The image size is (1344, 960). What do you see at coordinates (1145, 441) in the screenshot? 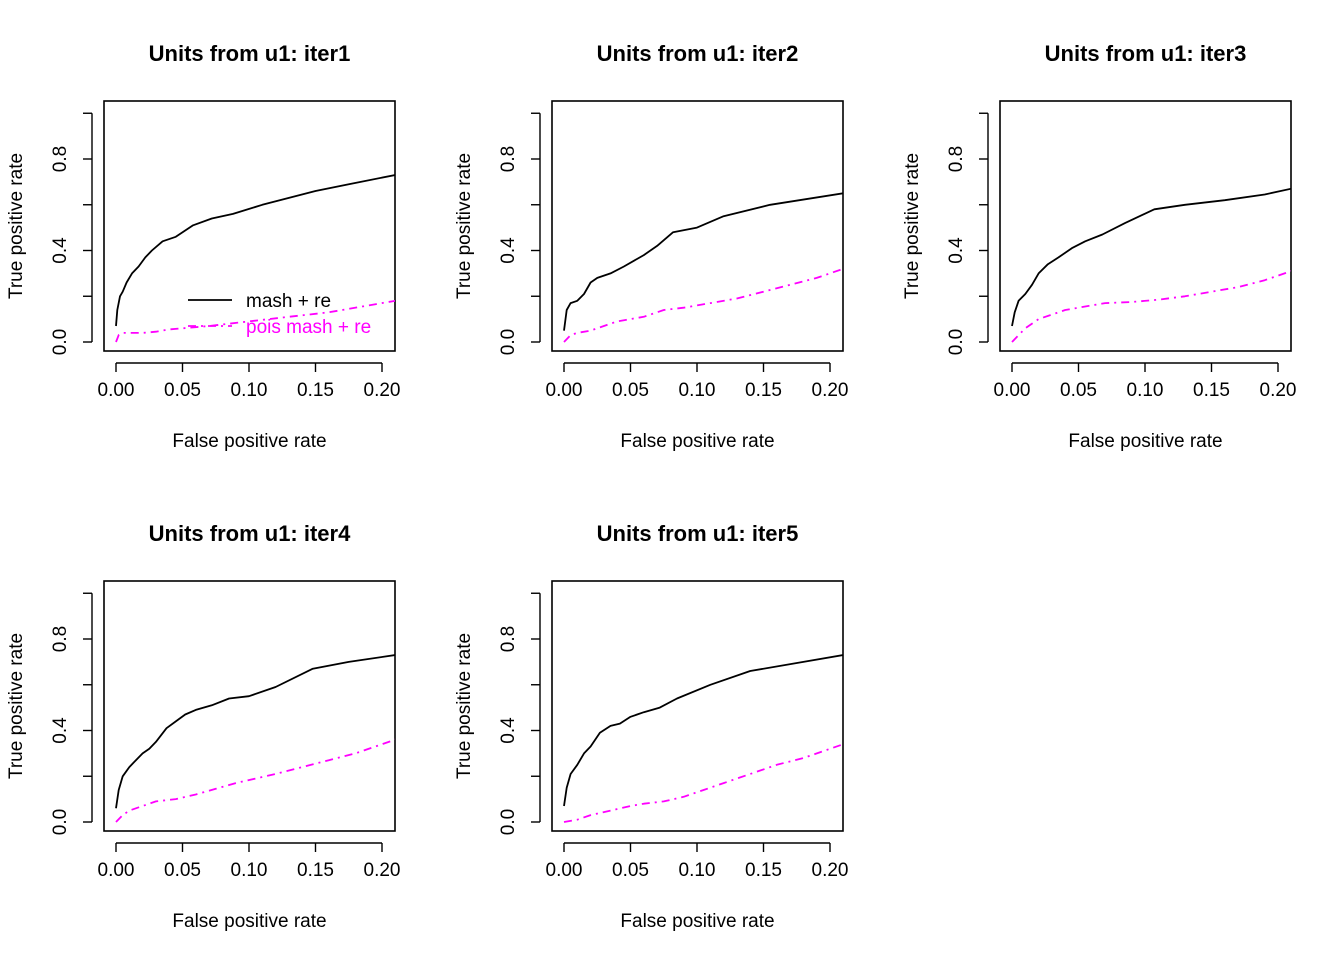
I see `x-axis-label-3: False positive rate` at bounding box center [1145, 441].